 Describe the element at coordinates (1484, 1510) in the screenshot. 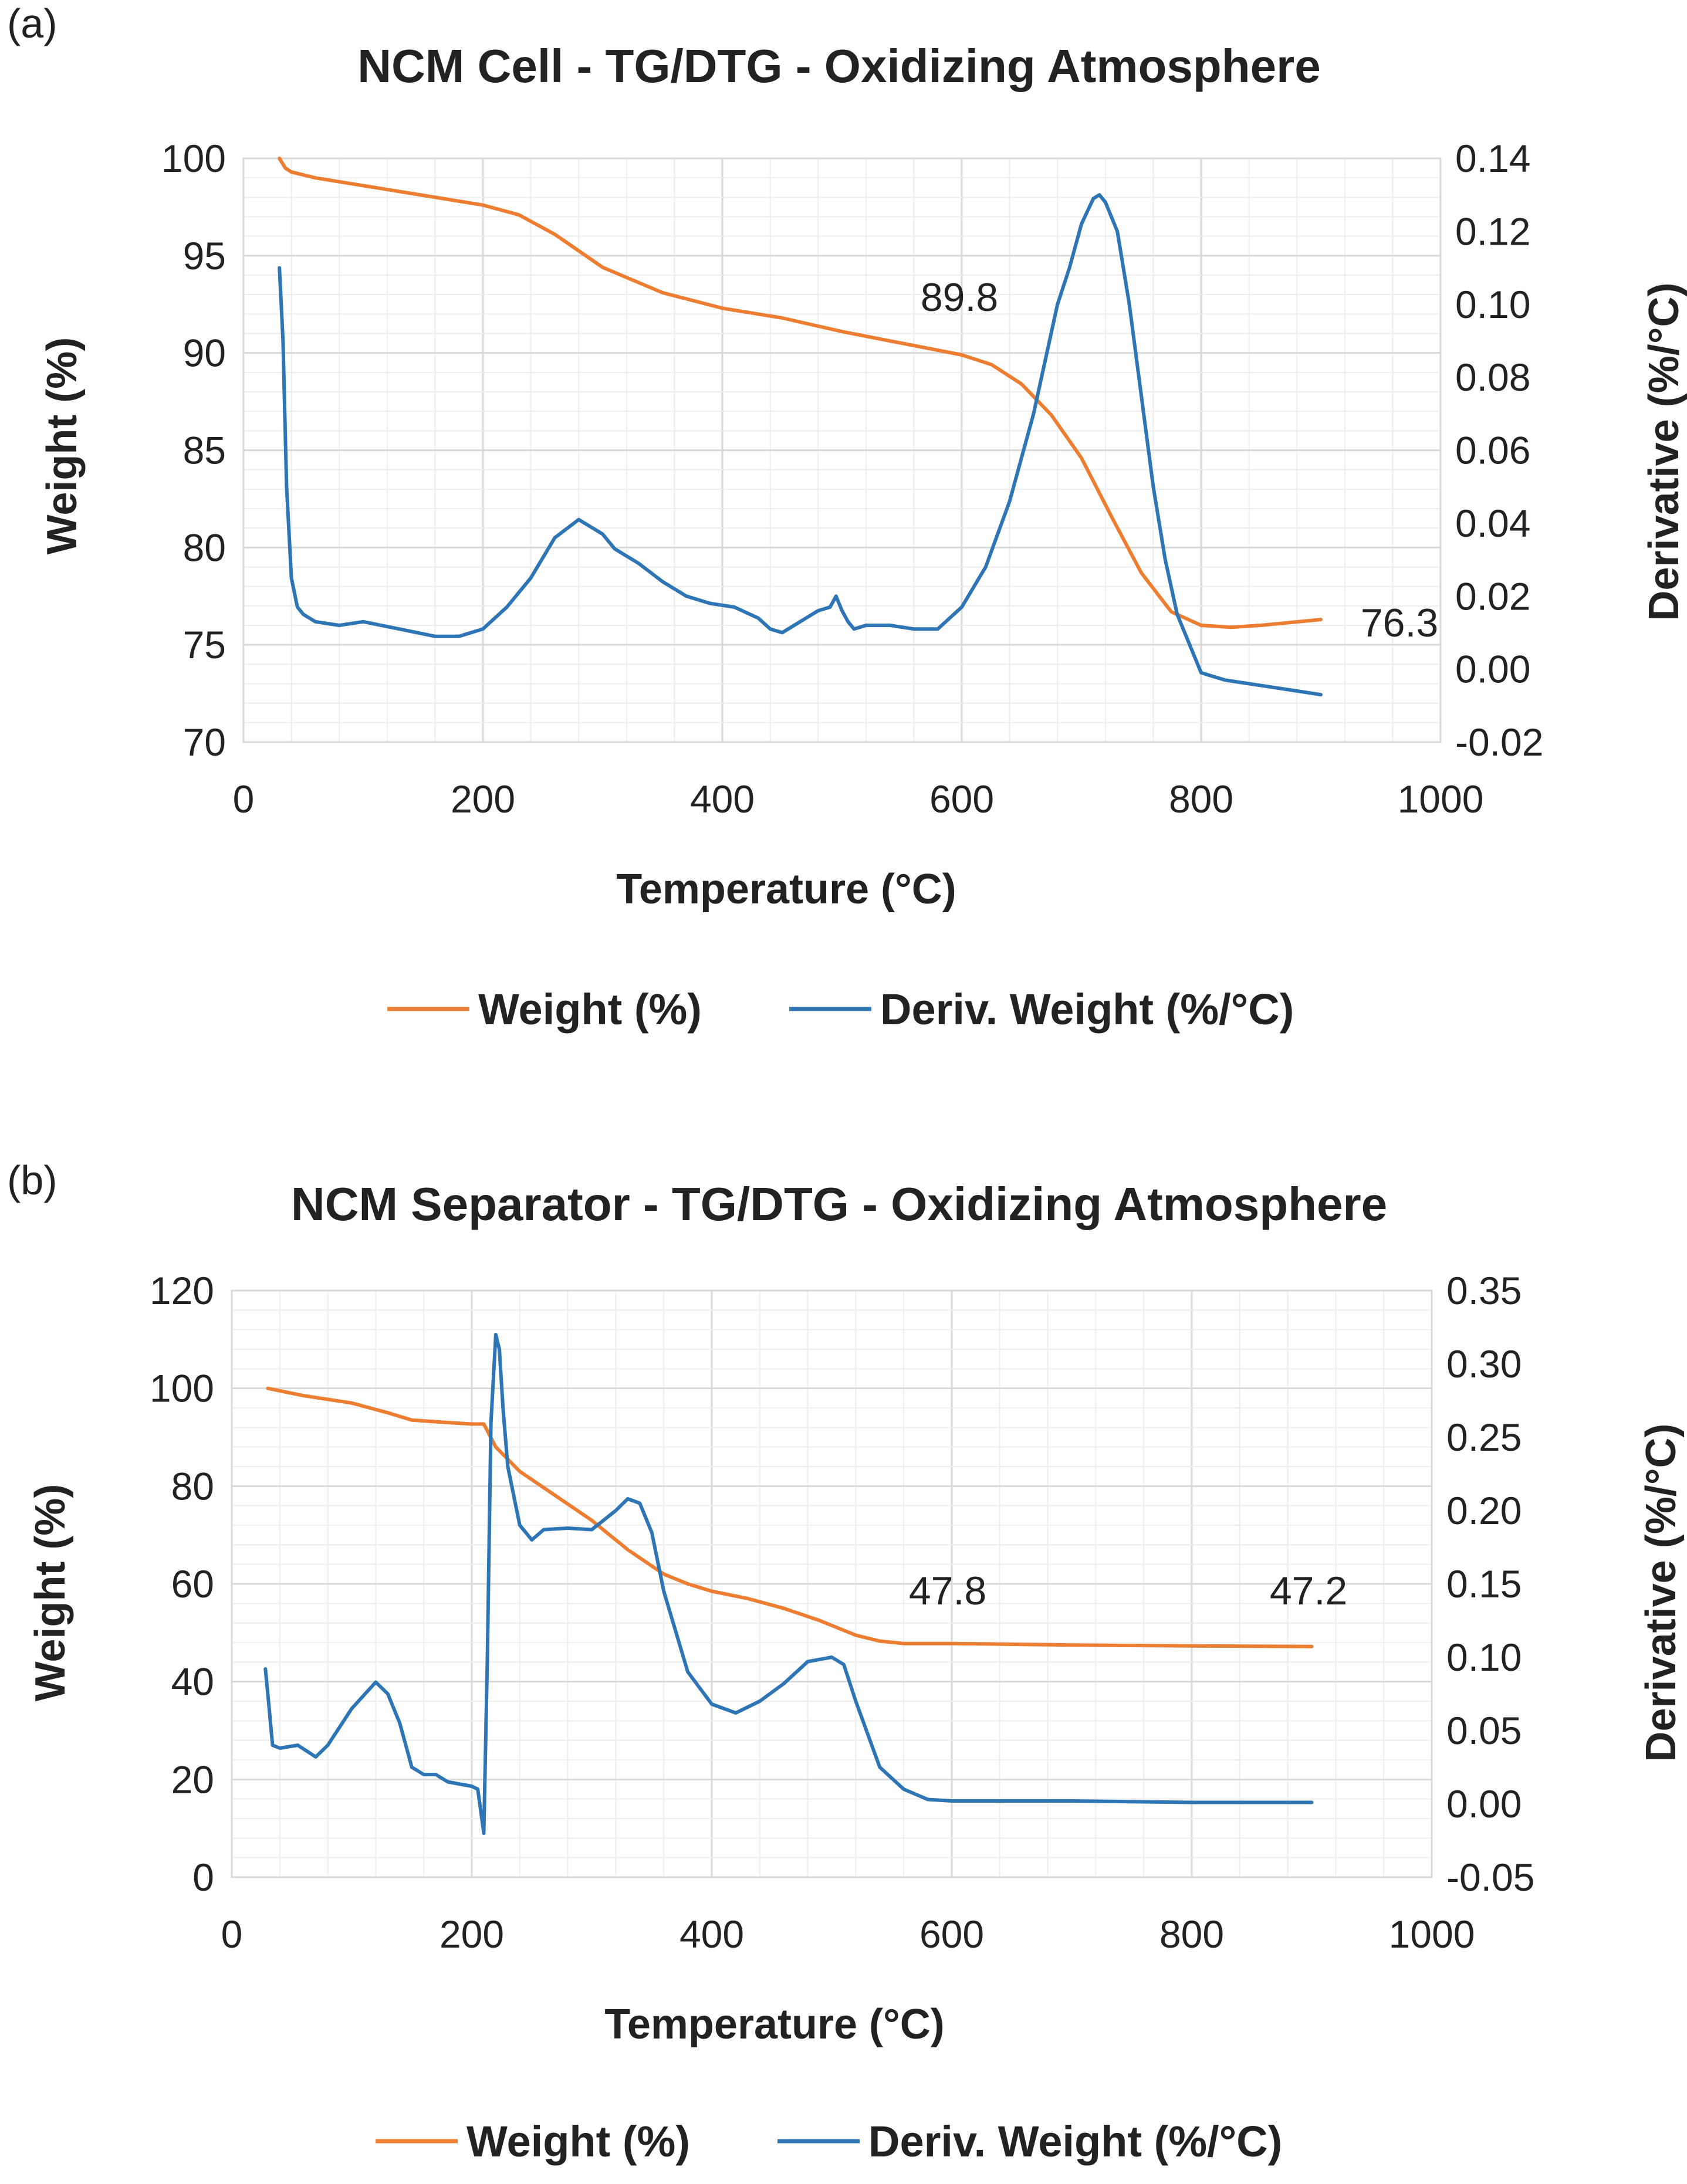

I see `y2-tick-label: 0.20` at that location.